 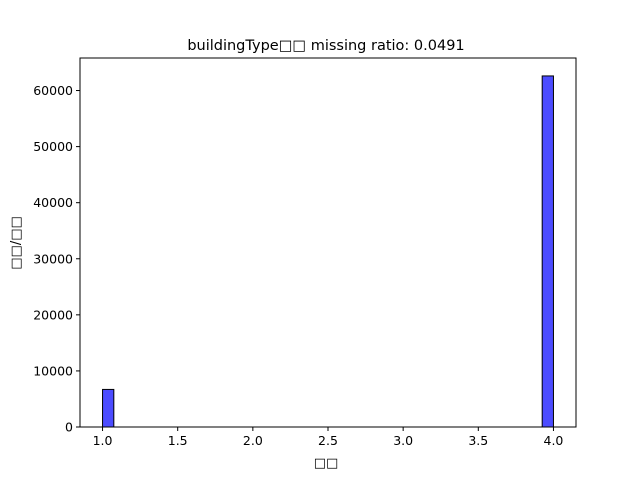 What do you see at coordinates (69, 427) in the screenshot?
I see `y-tick-label: 0` at bounding box center [69, 427].